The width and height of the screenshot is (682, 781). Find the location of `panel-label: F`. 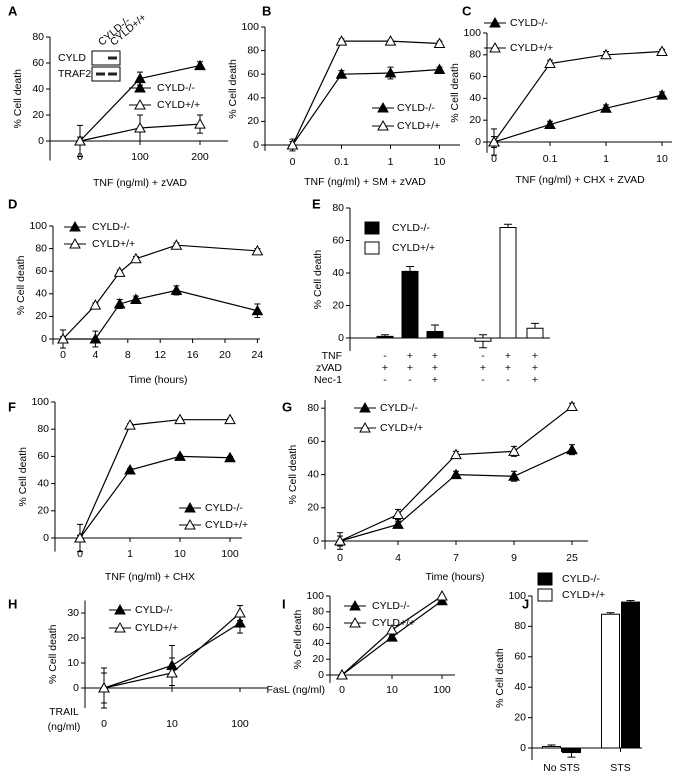

panel-label: F is located at coordinates (12, 406).